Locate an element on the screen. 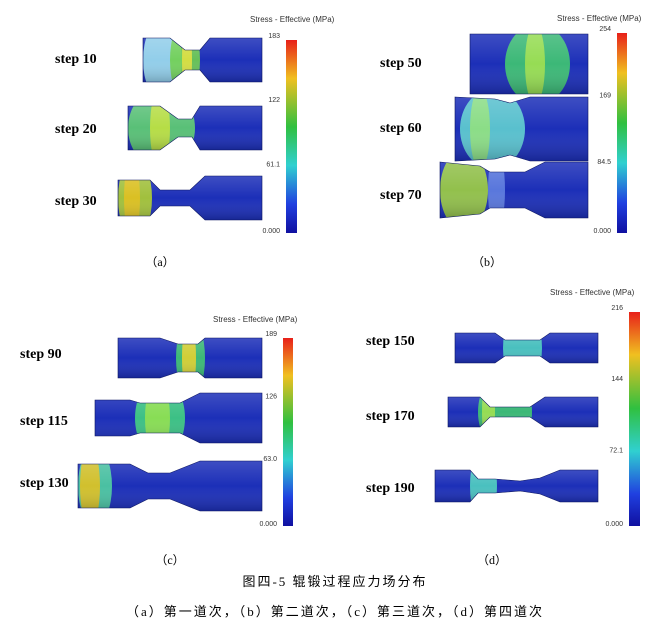  step-label: step 50 is located at coordinates (401, 63).